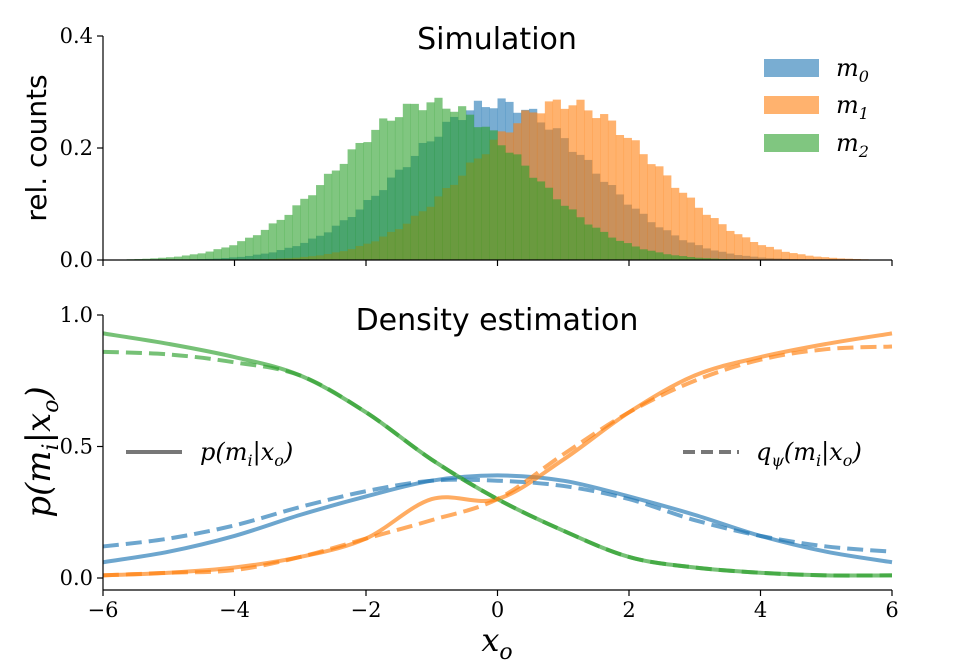 The height and width of the screenshot is (672, 960). I want to click on bottom-x-tick-label: 4, so click(760, 610).